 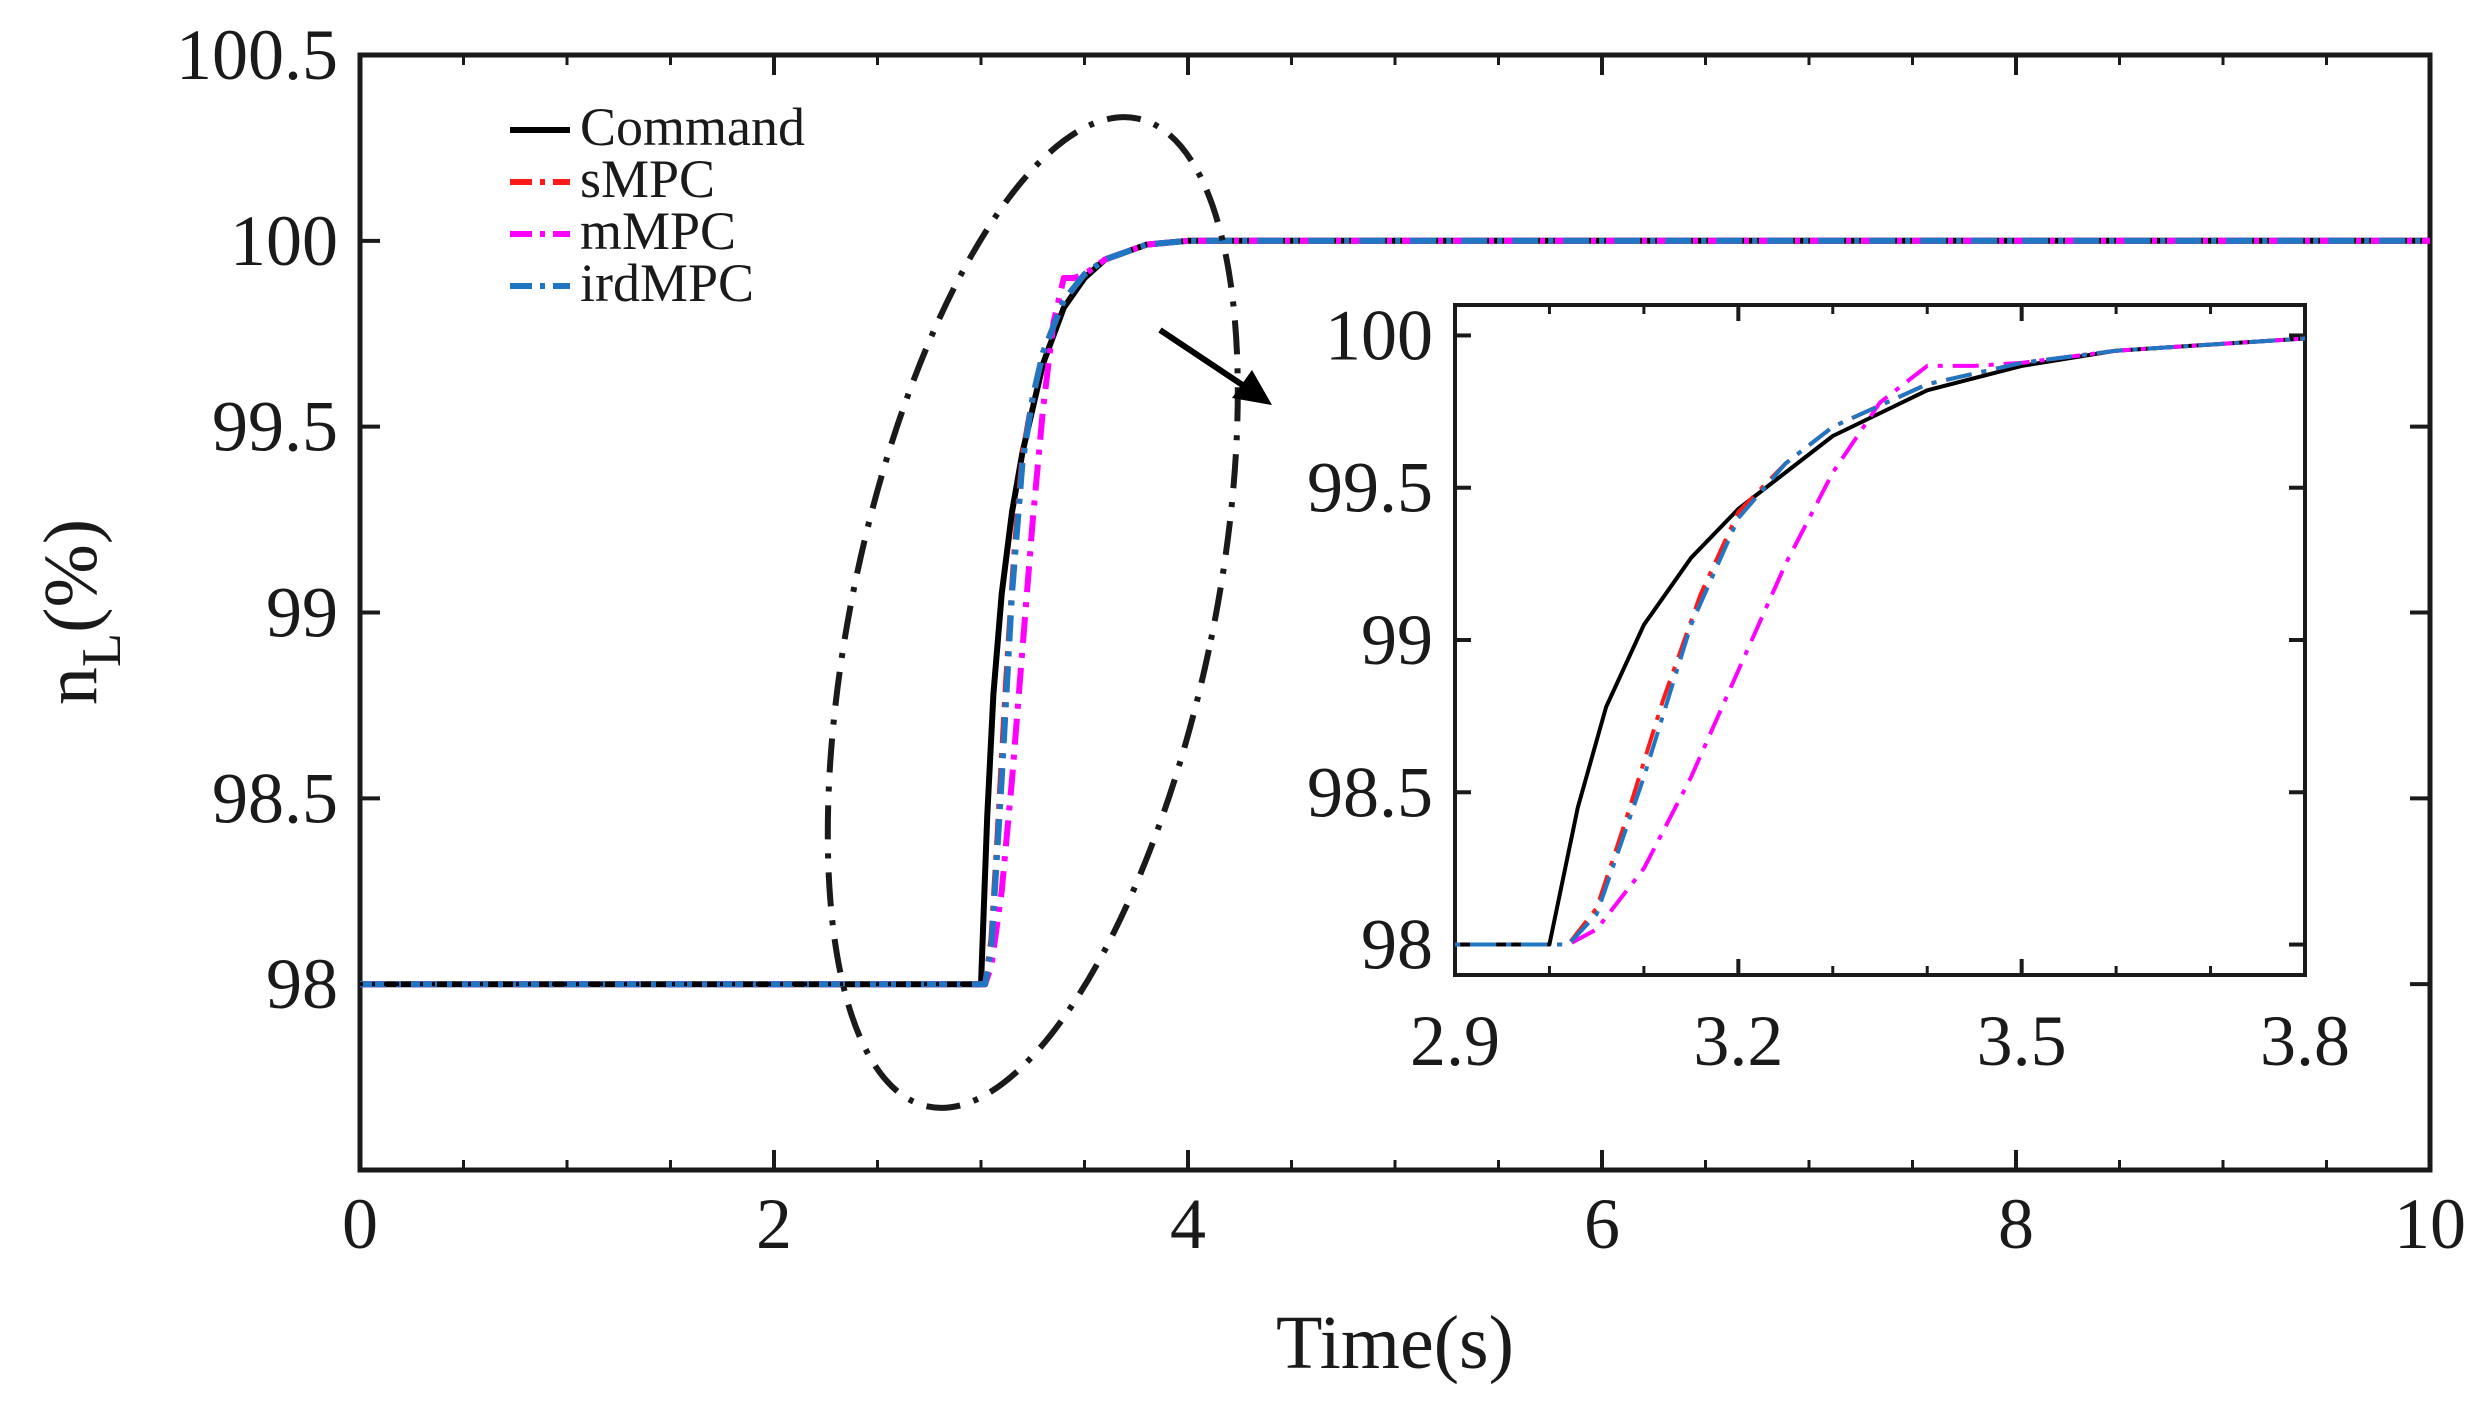 I want to click on y-tick-label: 100, so click(x=284, y=241).